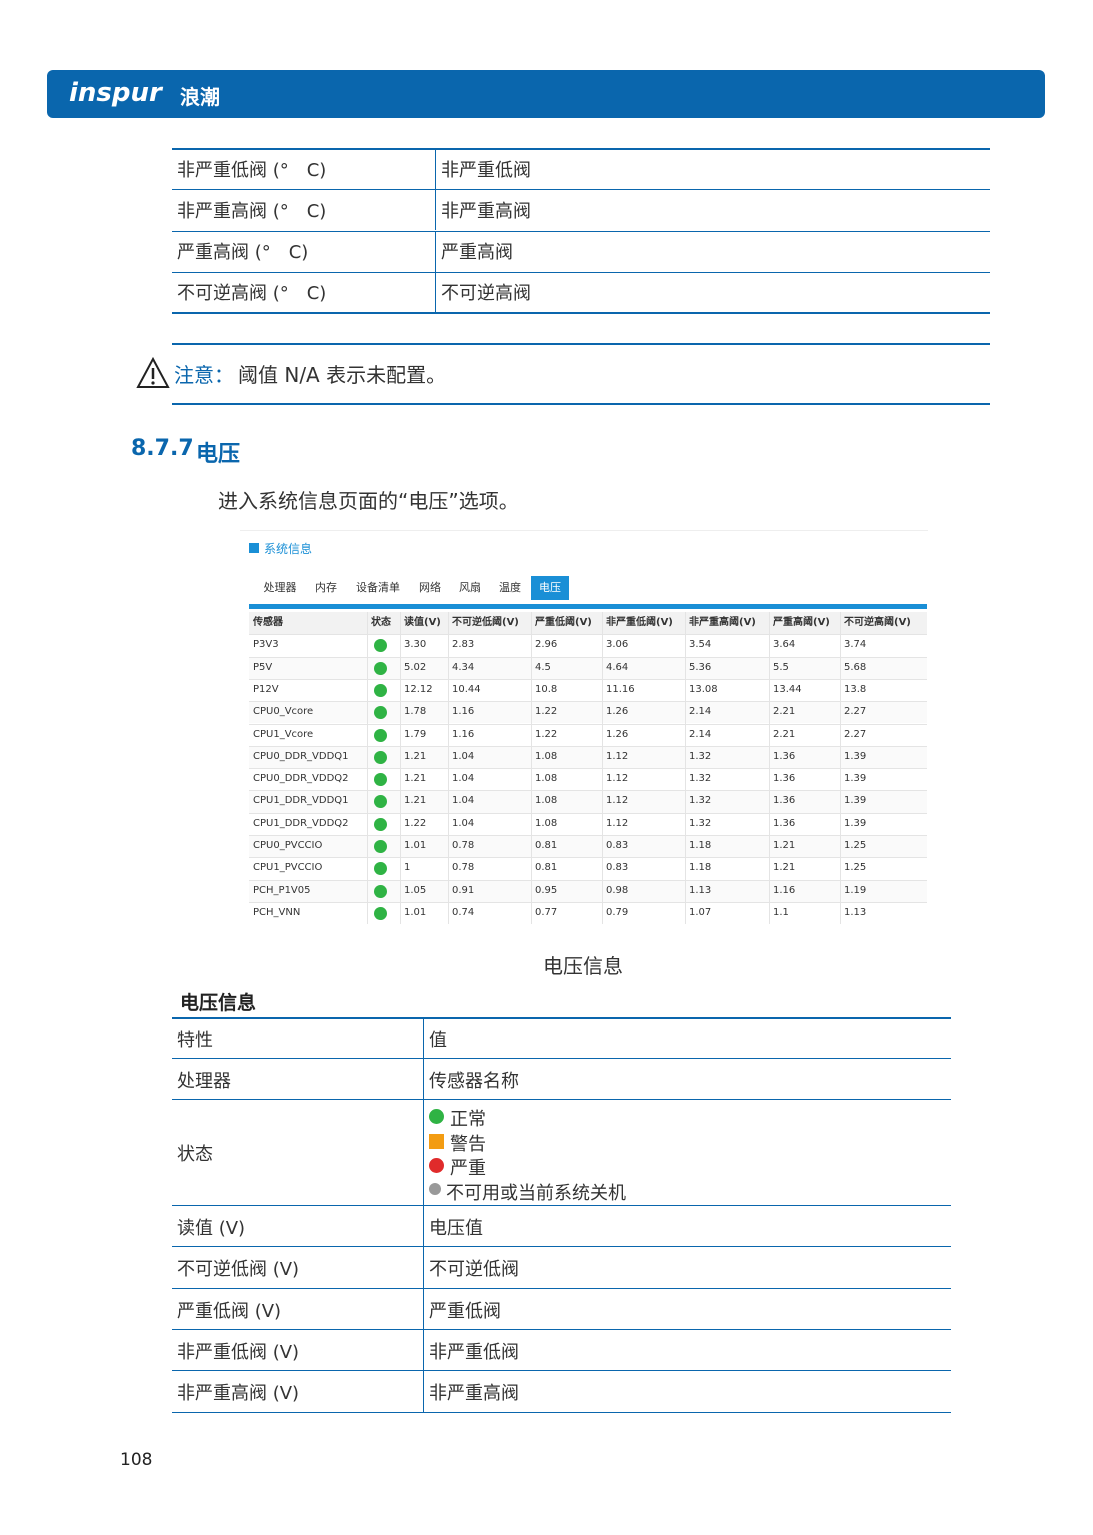 The height and width of the screenshot is (1535, 1093). I want to click on sensor-cell: 0.74, so click(463, 912).